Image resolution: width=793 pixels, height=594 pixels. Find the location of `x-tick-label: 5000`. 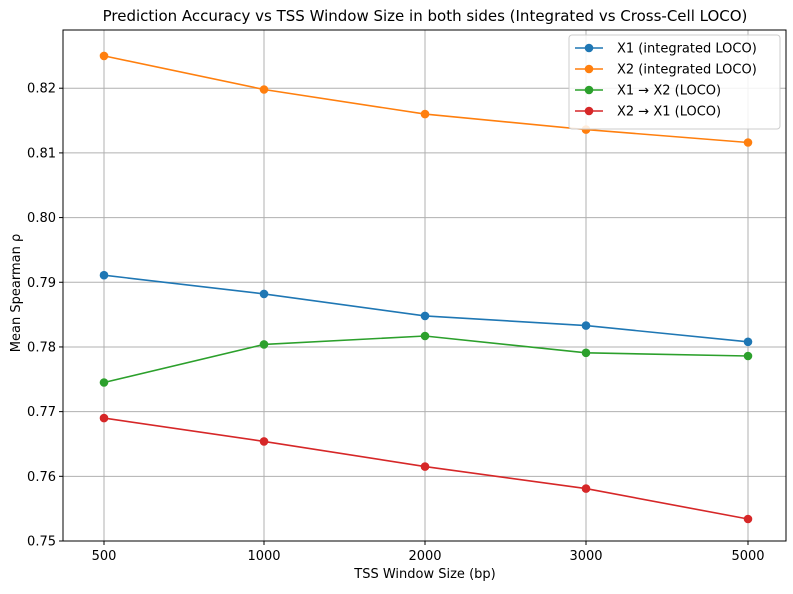

x-tick-label: 5000 is located at coordinates (747, 556).